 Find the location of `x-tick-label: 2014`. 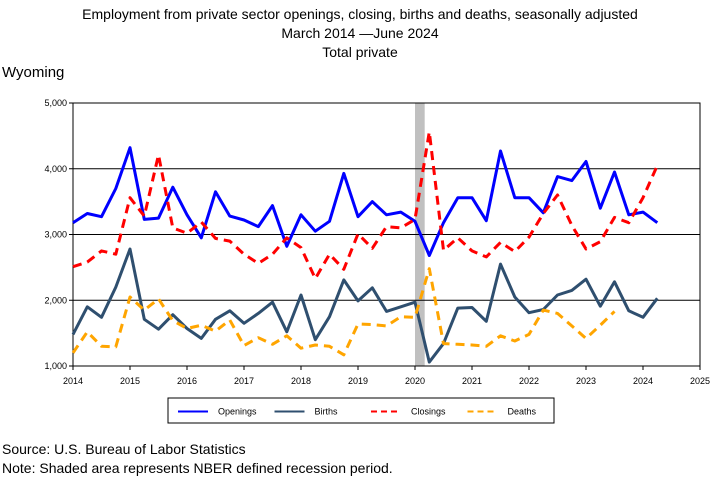

x-tick-label: 2014 is located at coordinates (73, 381).